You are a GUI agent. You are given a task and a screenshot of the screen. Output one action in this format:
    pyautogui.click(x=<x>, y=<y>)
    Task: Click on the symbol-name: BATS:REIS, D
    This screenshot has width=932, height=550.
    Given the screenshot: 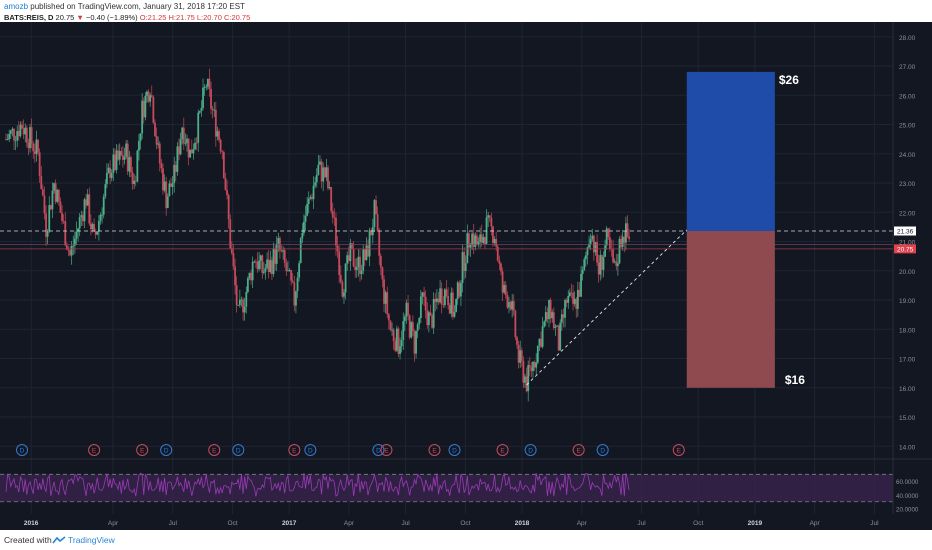 What is the action you would take?
    pyautogui.click(x=29, y=17)
    